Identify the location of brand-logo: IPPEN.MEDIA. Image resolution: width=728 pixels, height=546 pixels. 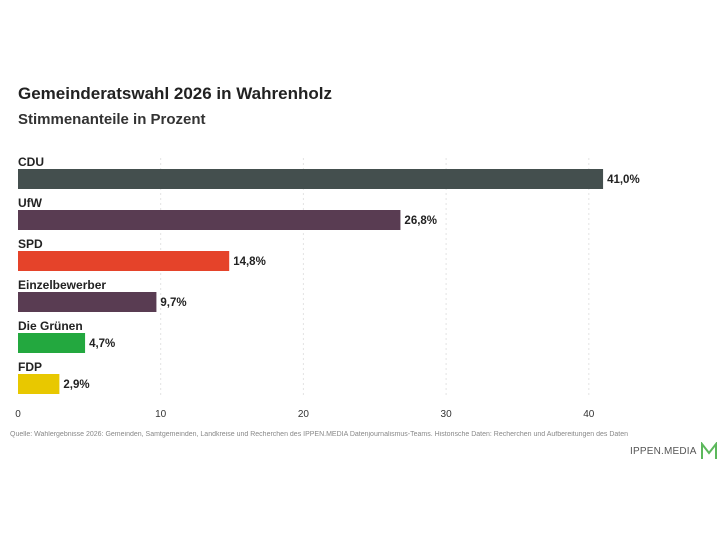
(674, 451).